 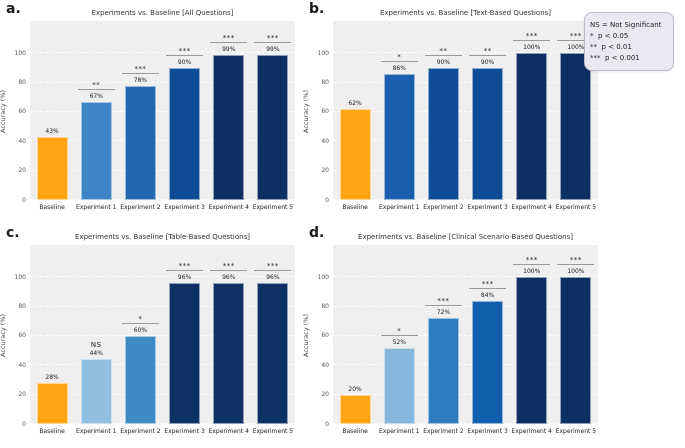 I want to click on bar-value-label: 67%, so click(x=96, y=96).